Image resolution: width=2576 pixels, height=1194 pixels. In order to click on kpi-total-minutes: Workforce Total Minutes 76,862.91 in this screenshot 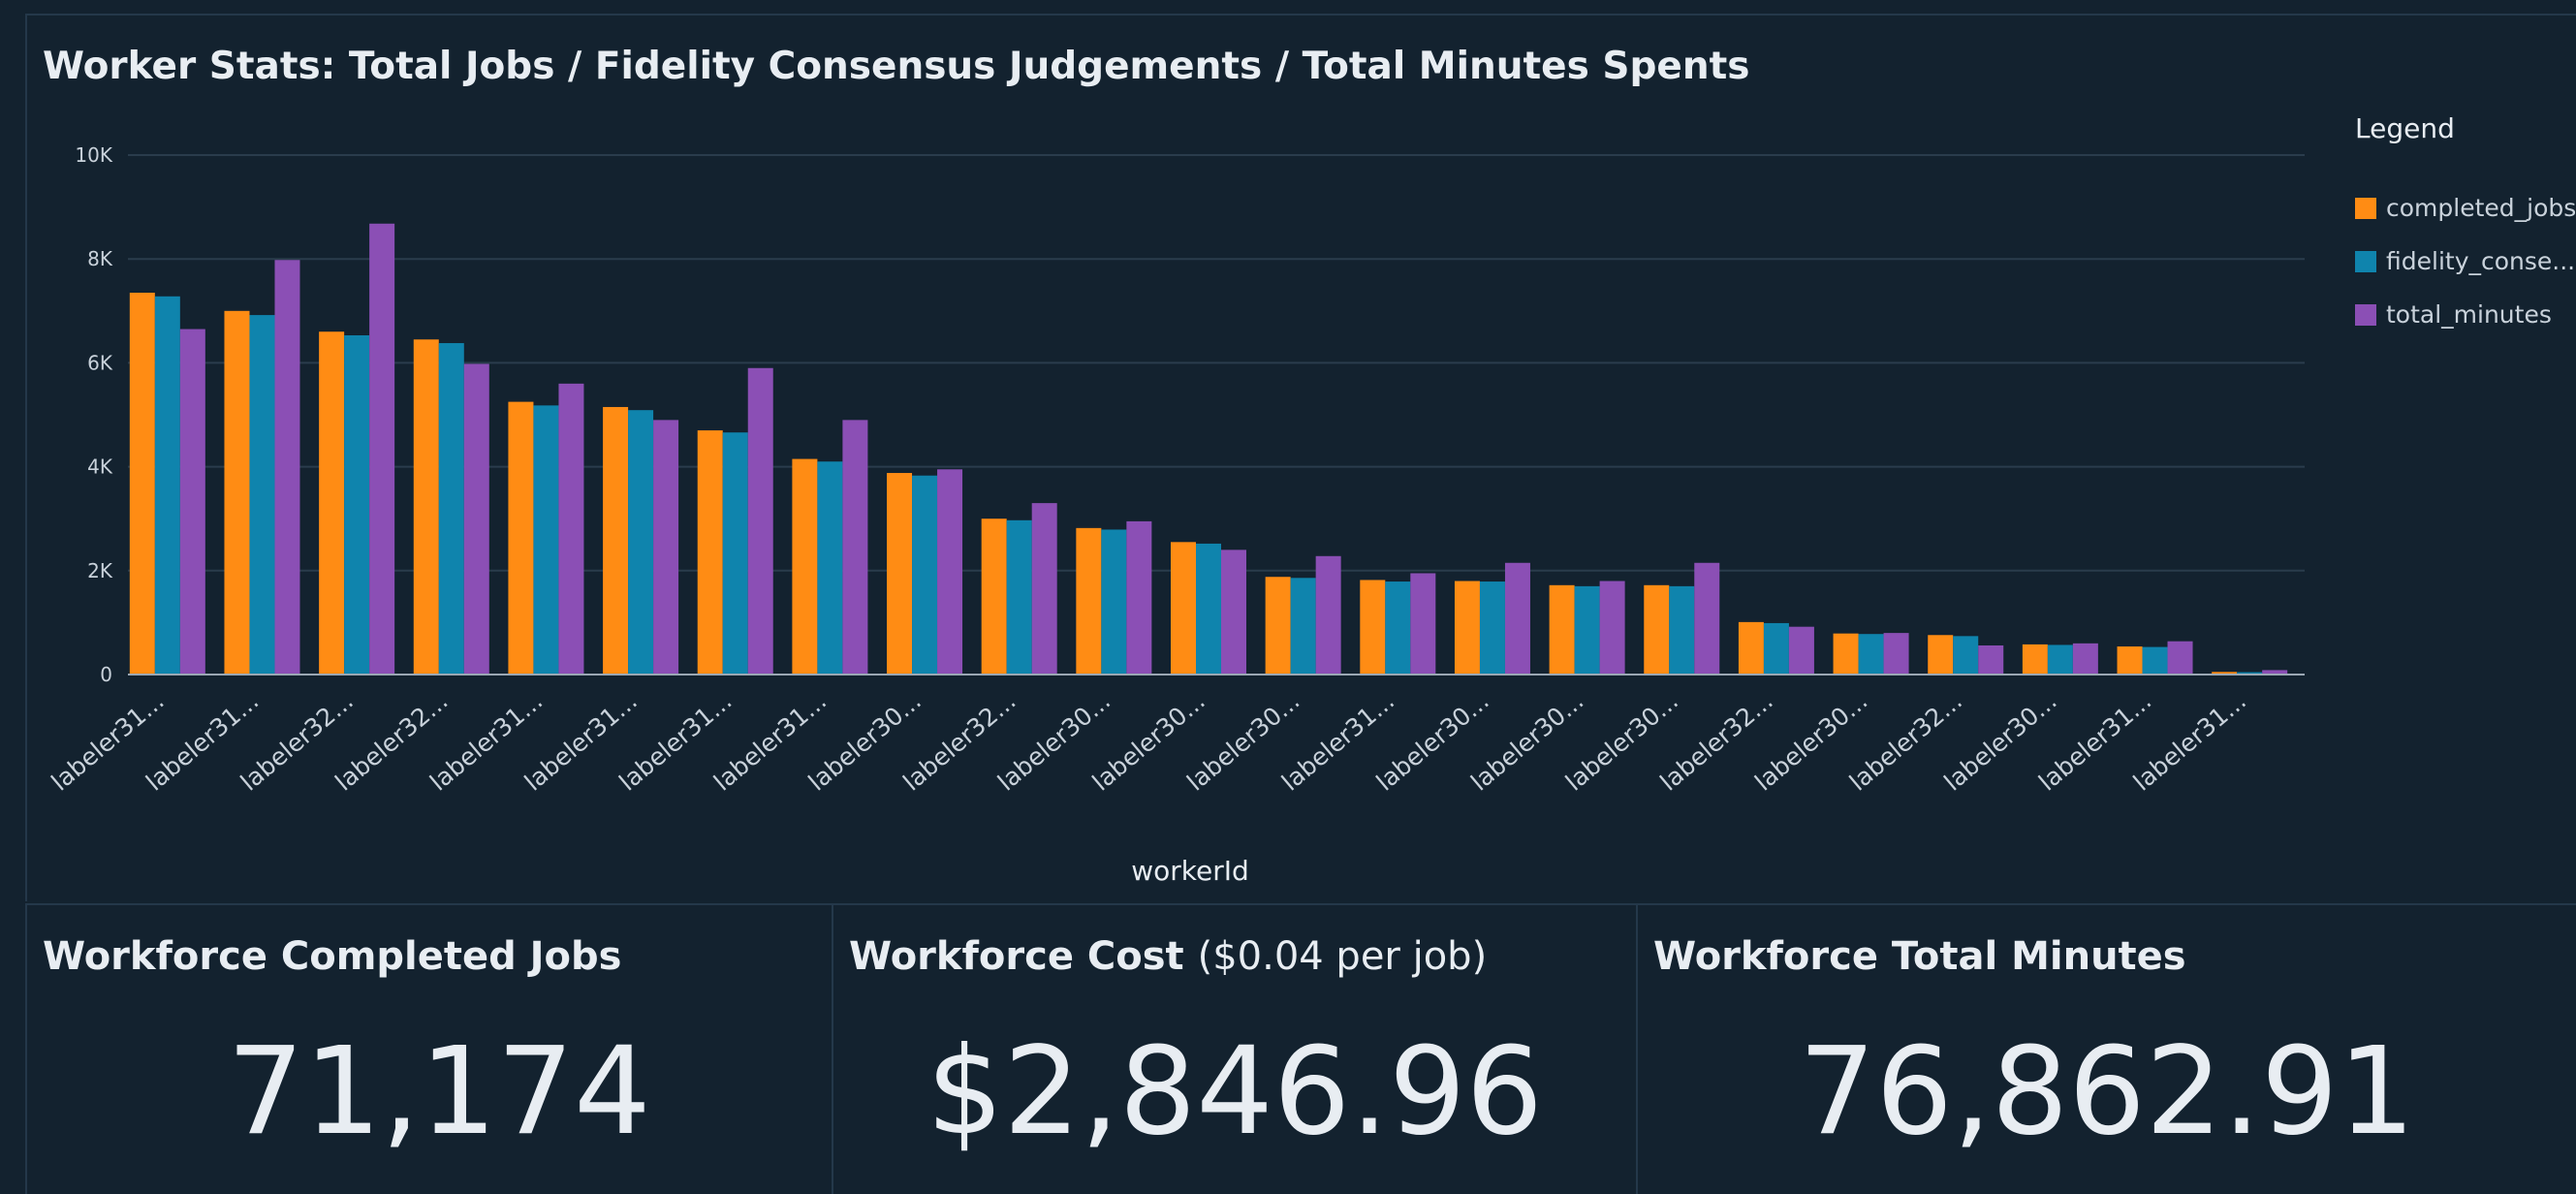, I will do `click(2106, 1048)`.